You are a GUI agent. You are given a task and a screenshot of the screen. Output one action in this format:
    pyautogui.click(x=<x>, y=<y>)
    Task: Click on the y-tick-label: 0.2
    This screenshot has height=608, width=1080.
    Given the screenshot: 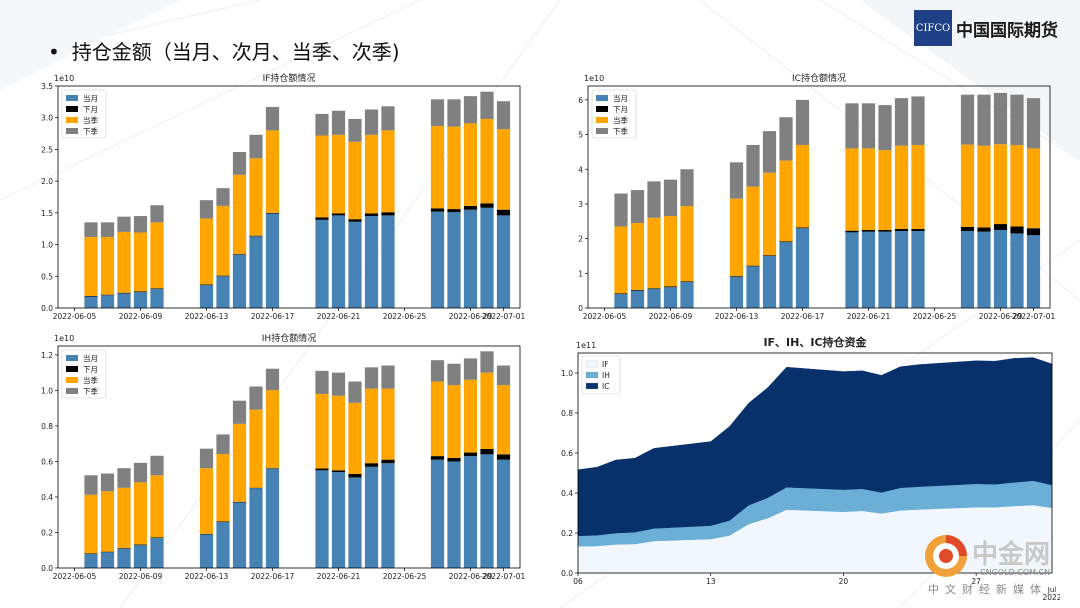 What is the action you would take?
    pyautogui.click(x=47, y=532)
    